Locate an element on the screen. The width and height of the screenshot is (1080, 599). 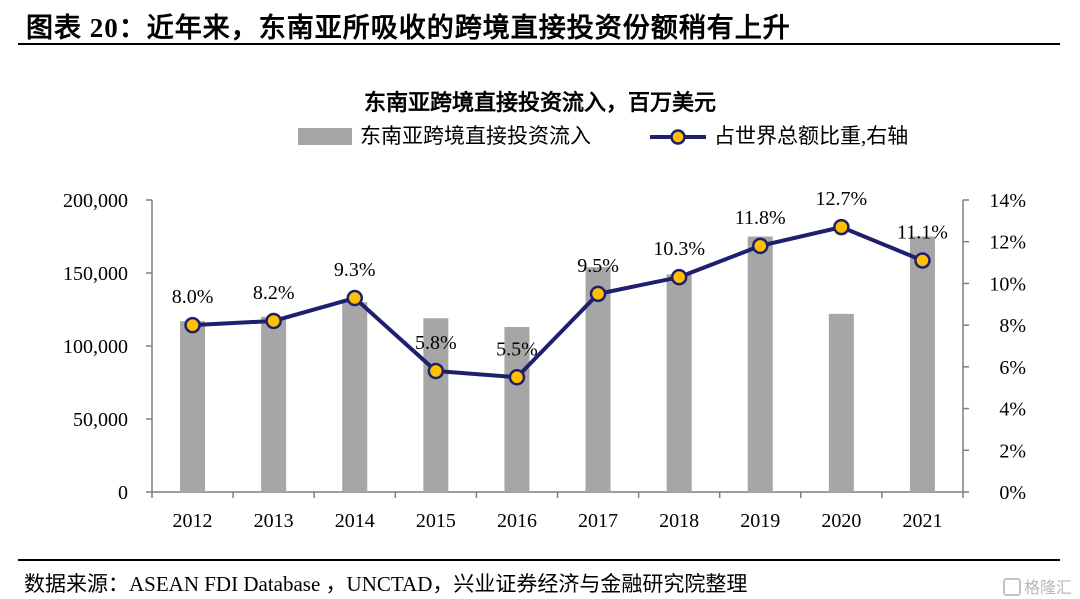
chart-title: 东南亚跨境直接投资流入，百万美元 is located at coordinates (540, 102).